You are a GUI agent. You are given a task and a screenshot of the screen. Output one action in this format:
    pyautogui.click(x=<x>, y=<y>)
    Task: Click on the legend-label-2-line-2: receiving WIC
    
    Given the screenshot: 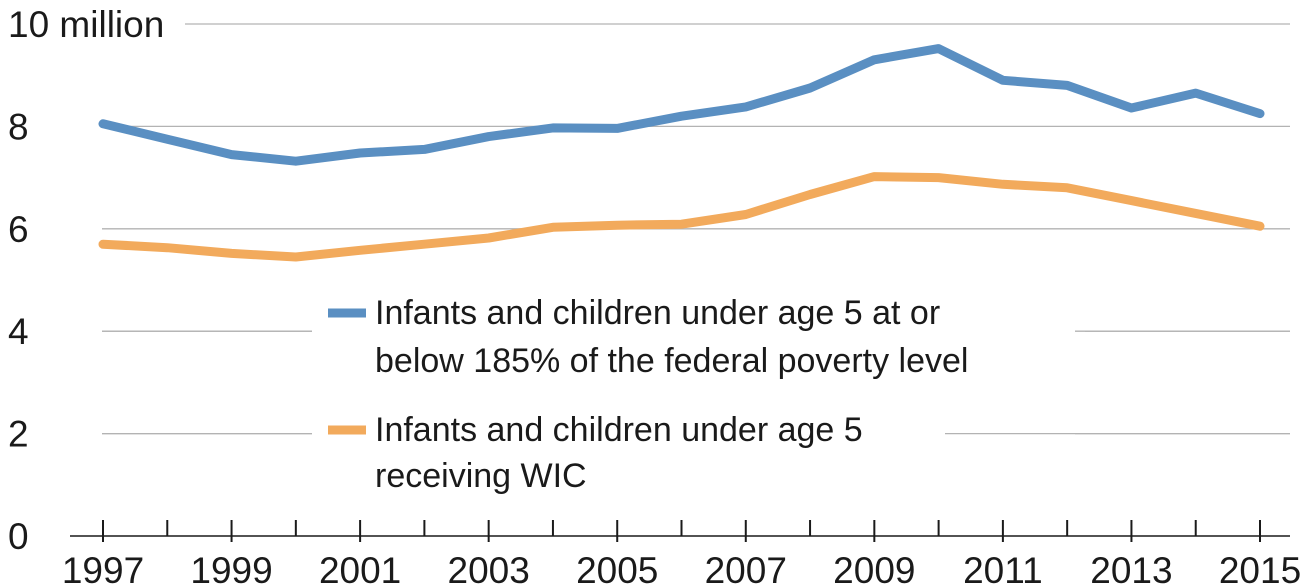 What is the action you would take?
    pyautogui.click(x=481, y=476)
    